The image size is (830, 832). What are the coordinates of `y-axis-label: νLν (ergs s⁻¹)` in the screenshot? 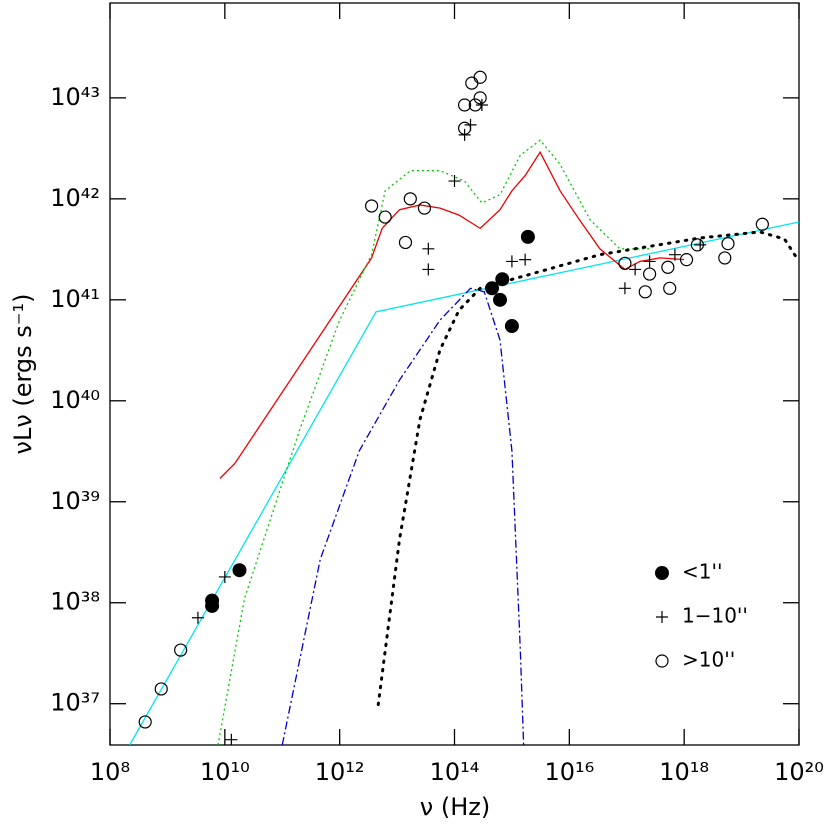 It's located at (23, 374).